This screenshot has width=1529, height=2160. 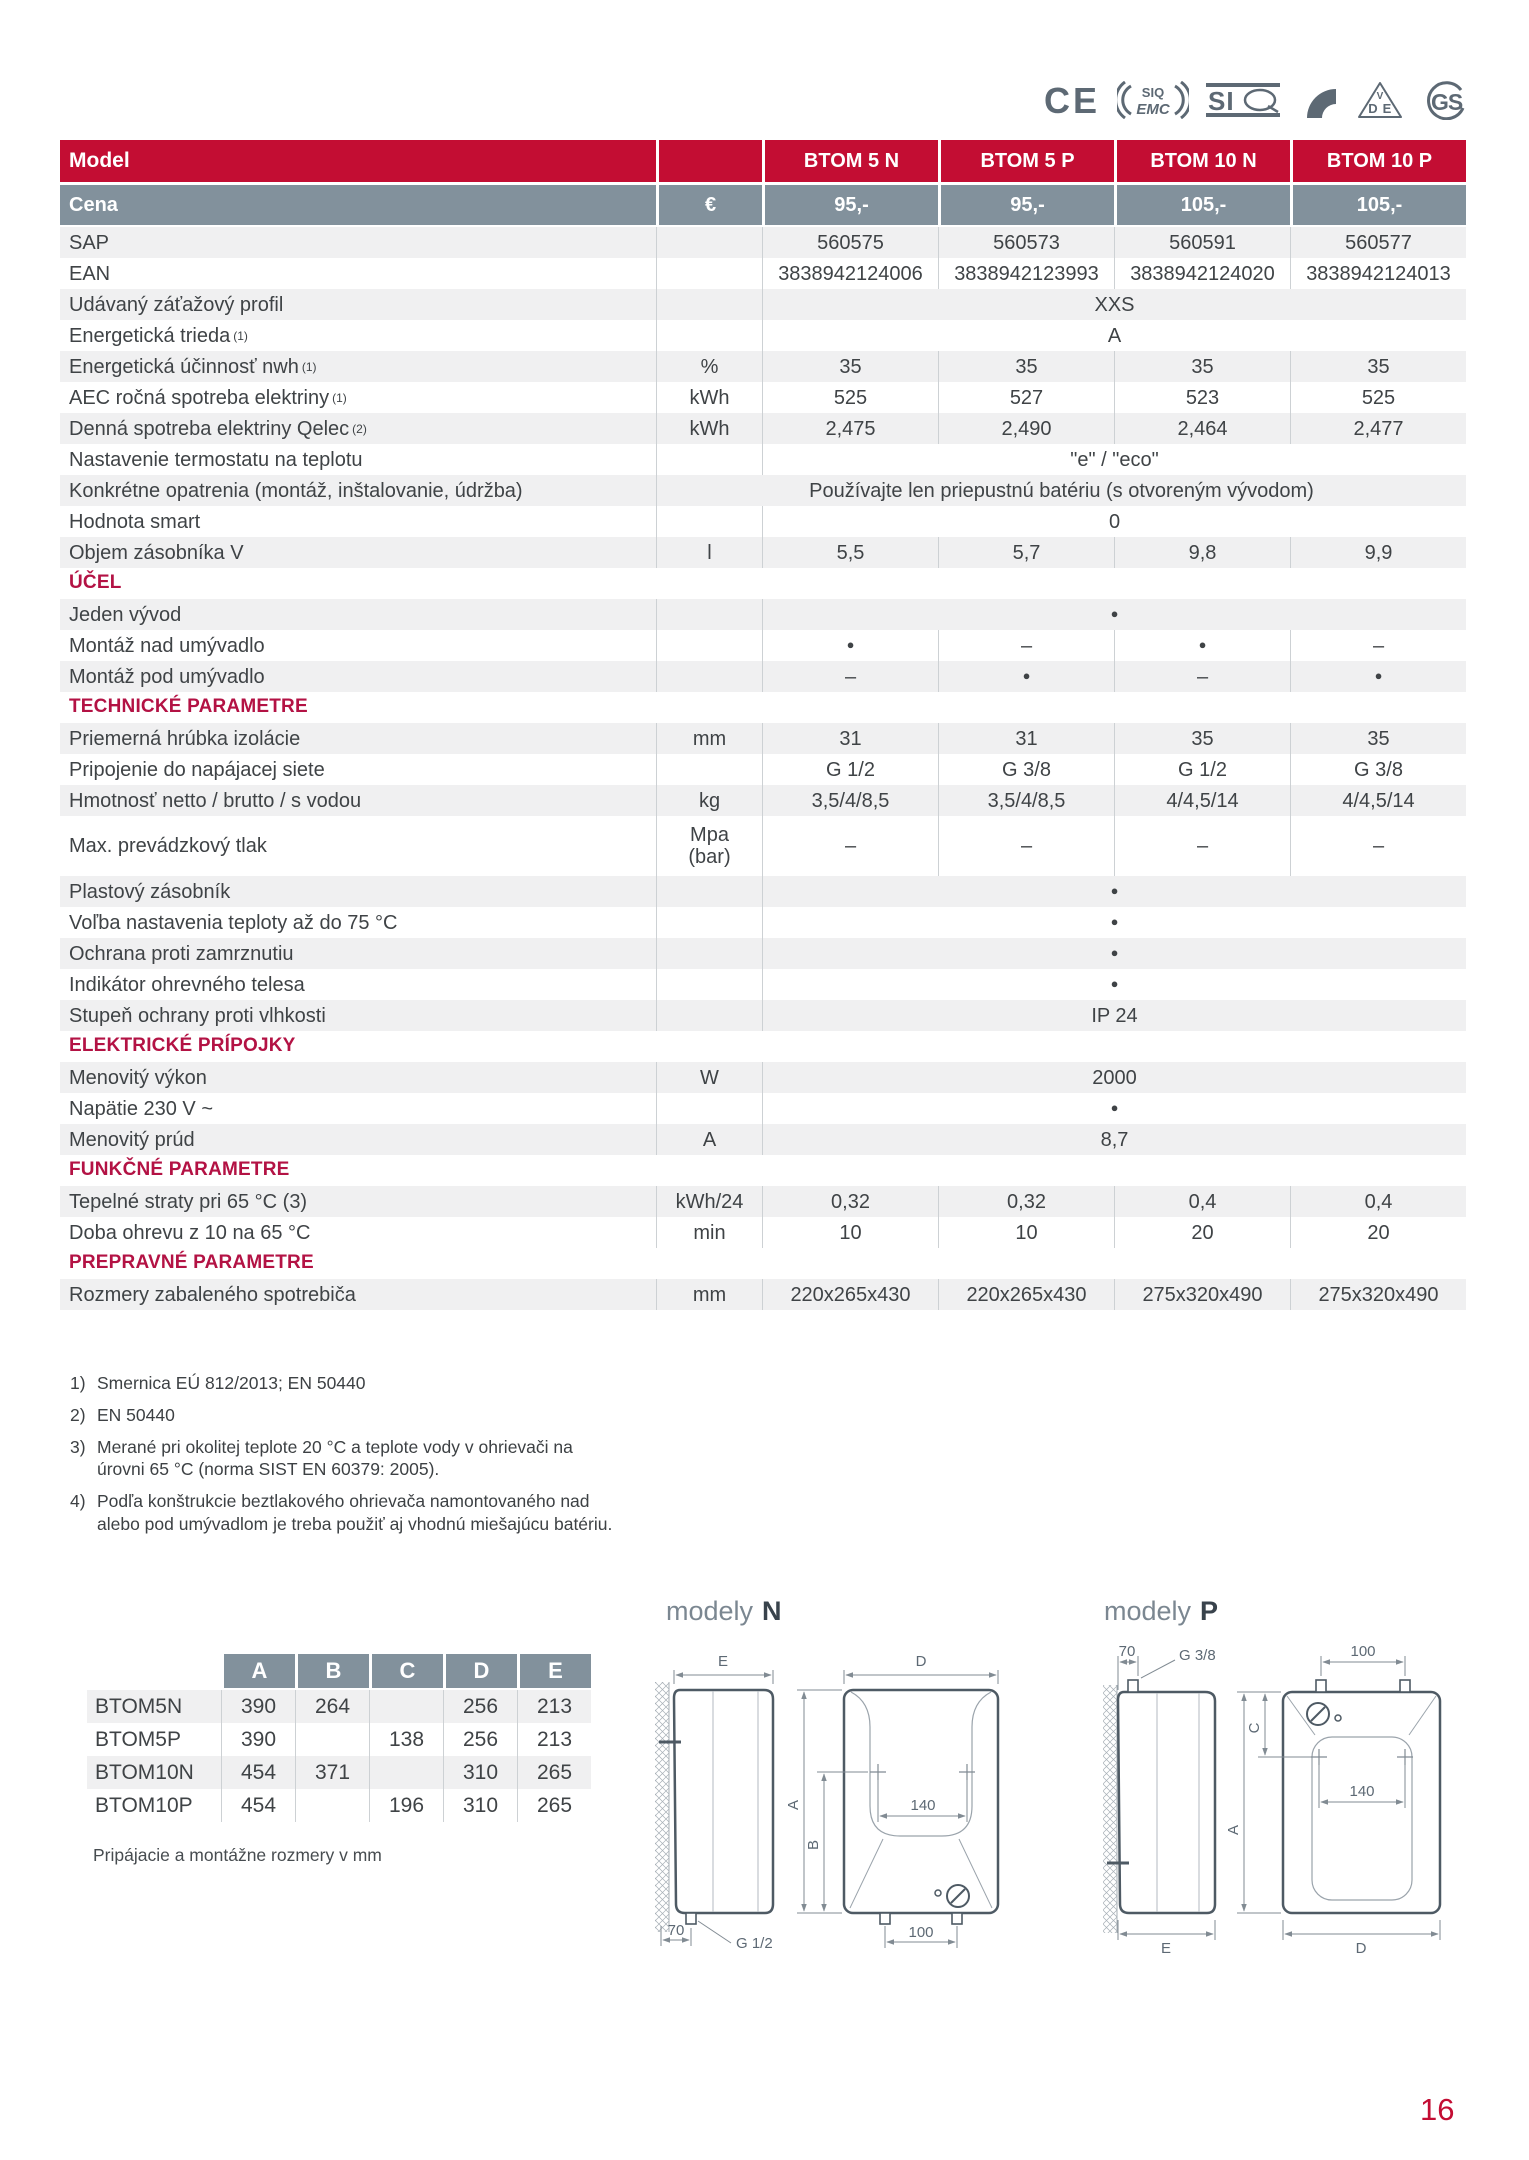 I want to click on spec-label: Plastový zásobník, so click(x=358, y=891).